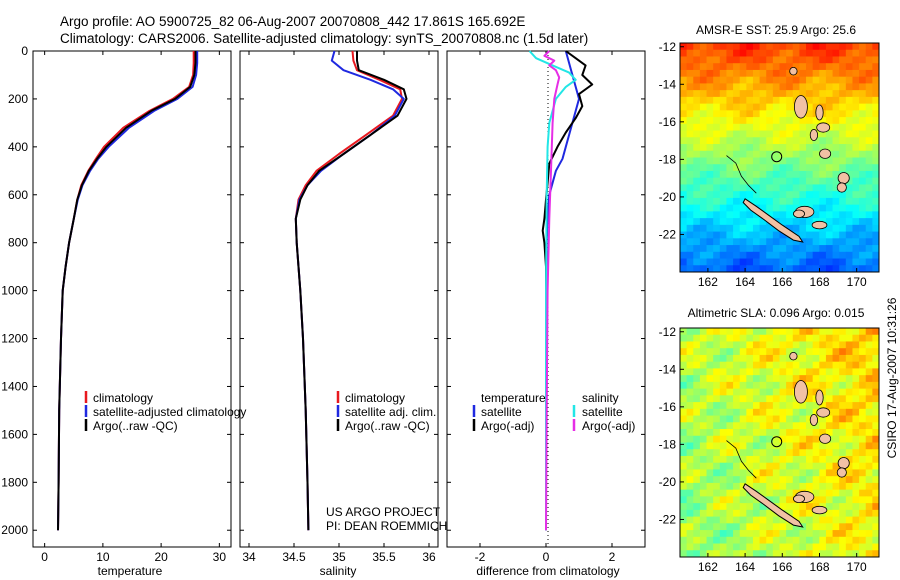 This screenshot has width=900, height=580. I want to click on map-y-tick-label: -22, so click(668, 519).